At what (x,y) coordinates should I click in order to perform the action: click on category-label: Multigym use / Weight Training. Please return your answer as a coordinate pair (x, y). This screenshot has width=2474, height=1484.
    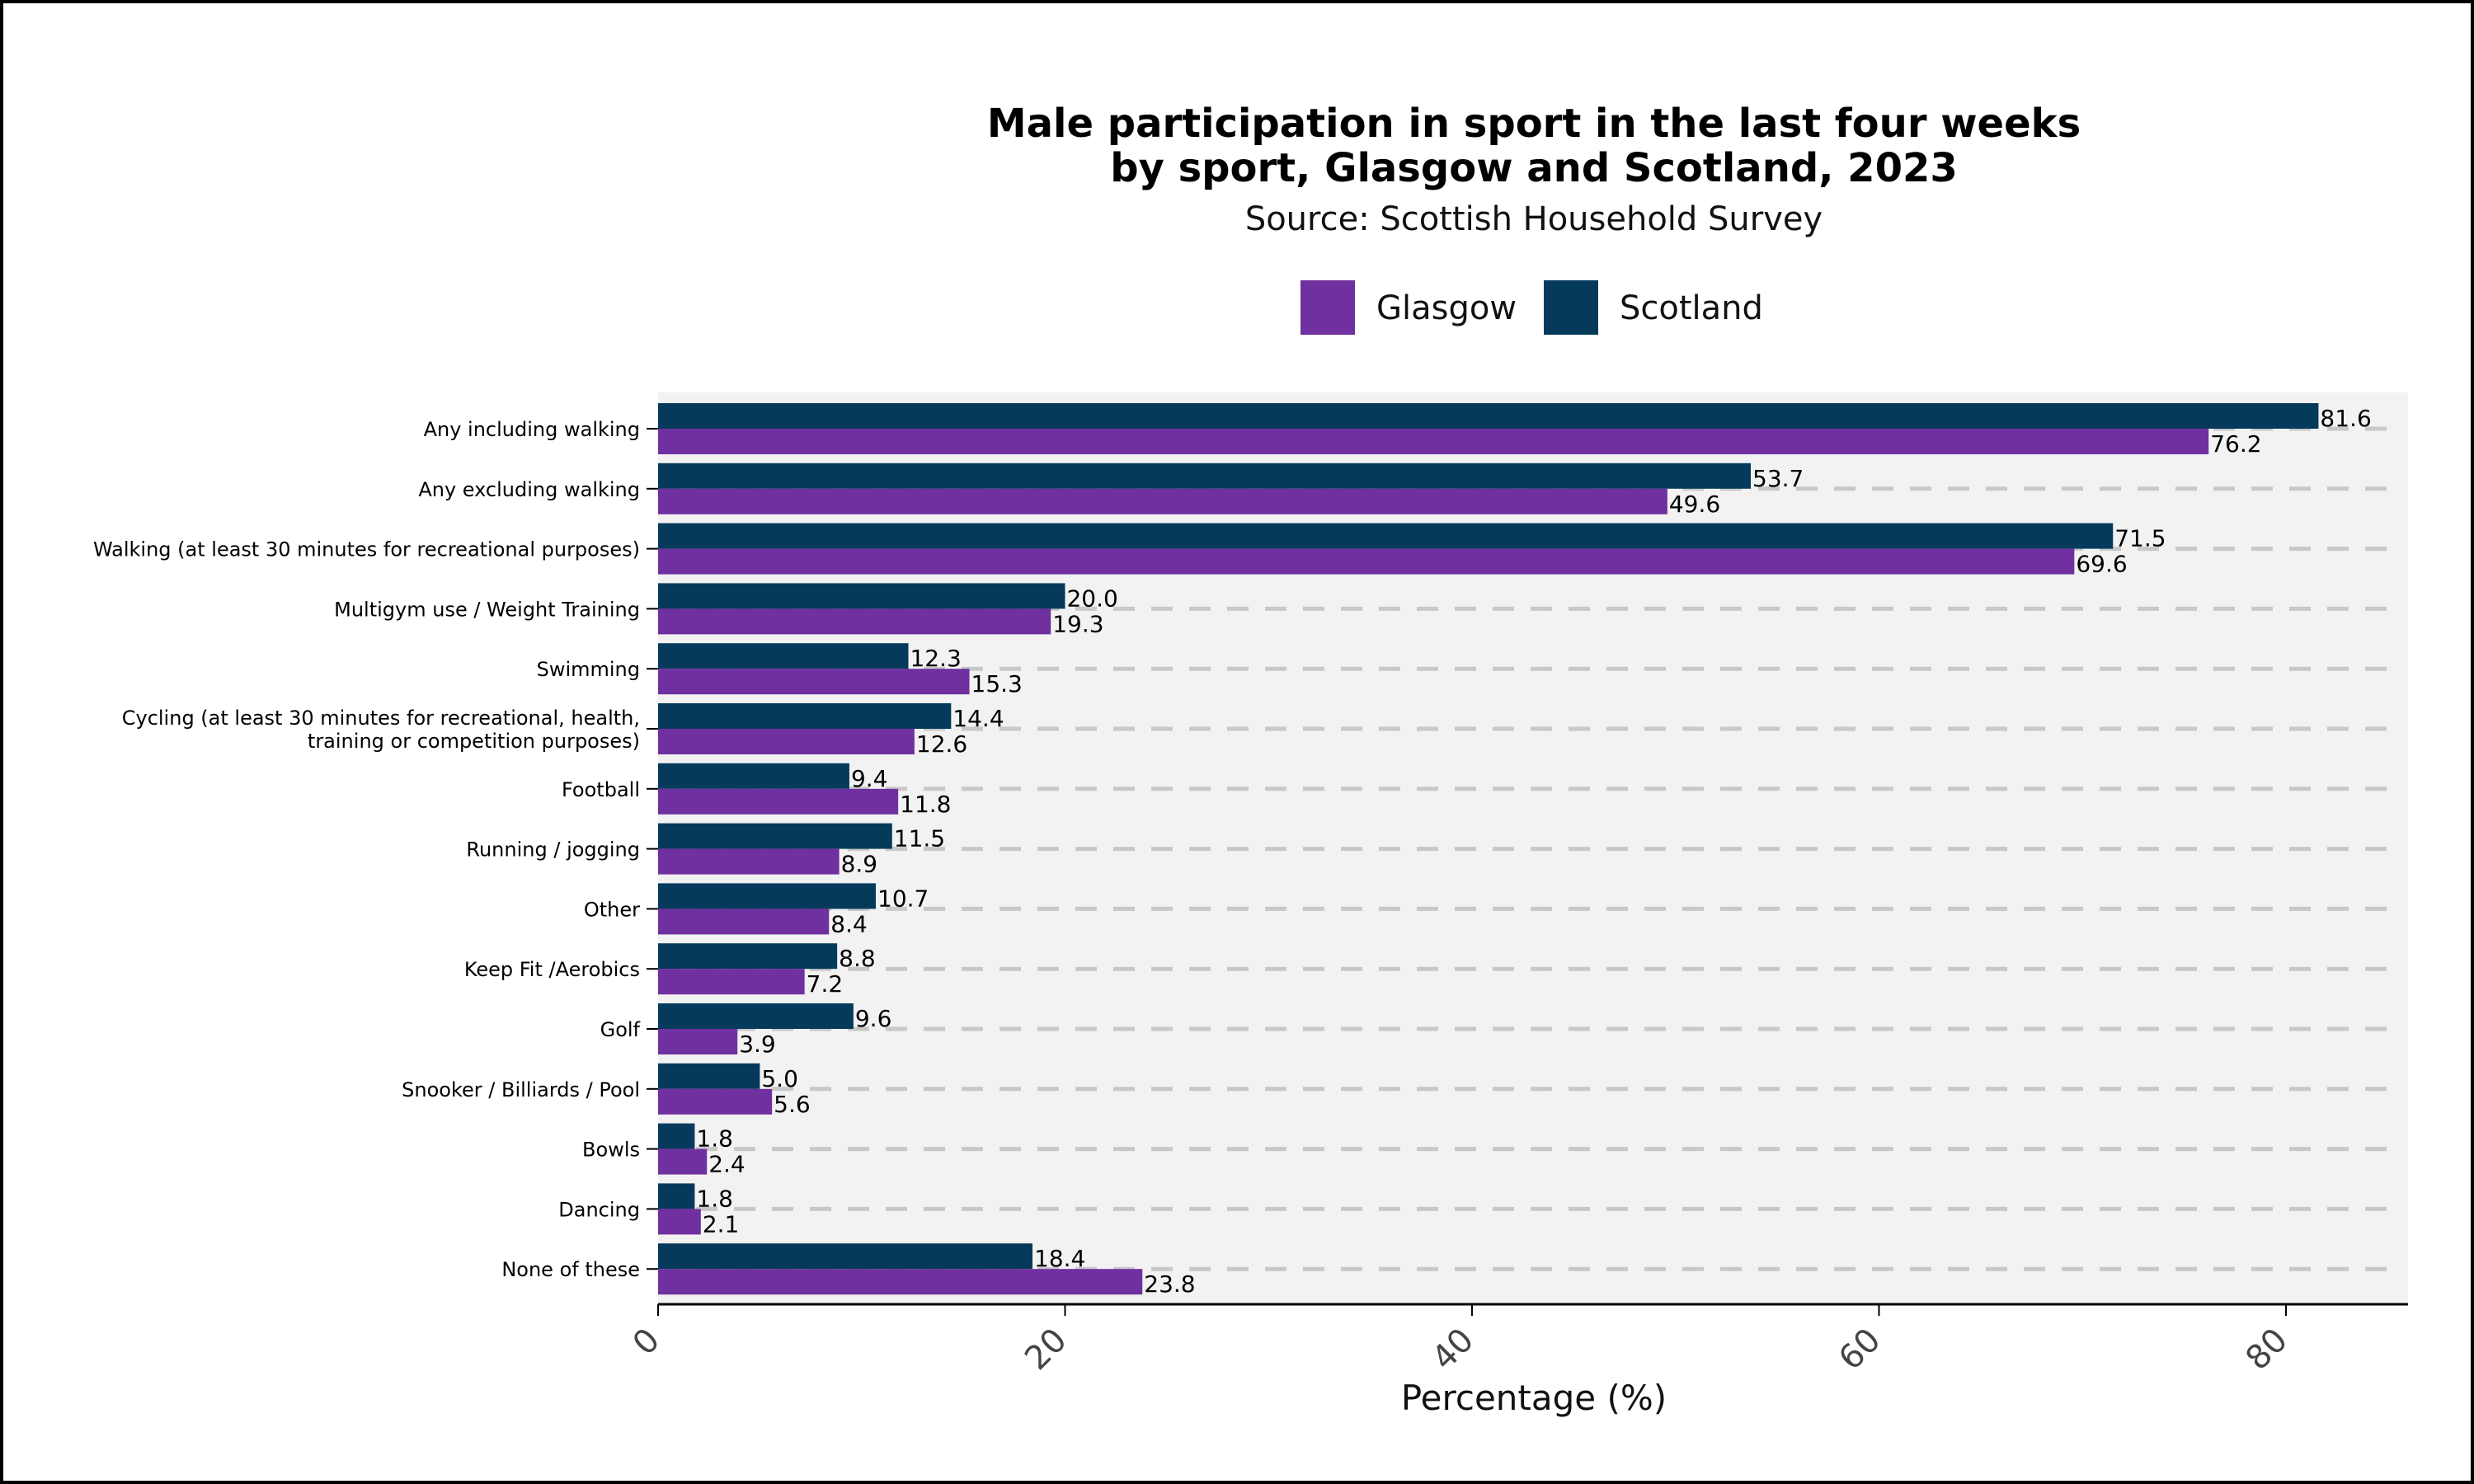
    Looking at the image, I should click on (487, 609).